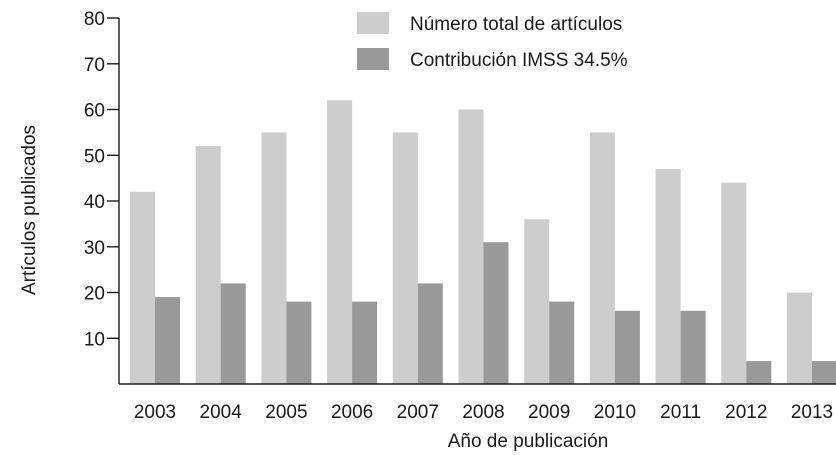 The image size is (836, 455). What do you see at coordinates (299, 342) in the screenshot?
I see `bar-imss-2005` at bounding box center [299, 342].